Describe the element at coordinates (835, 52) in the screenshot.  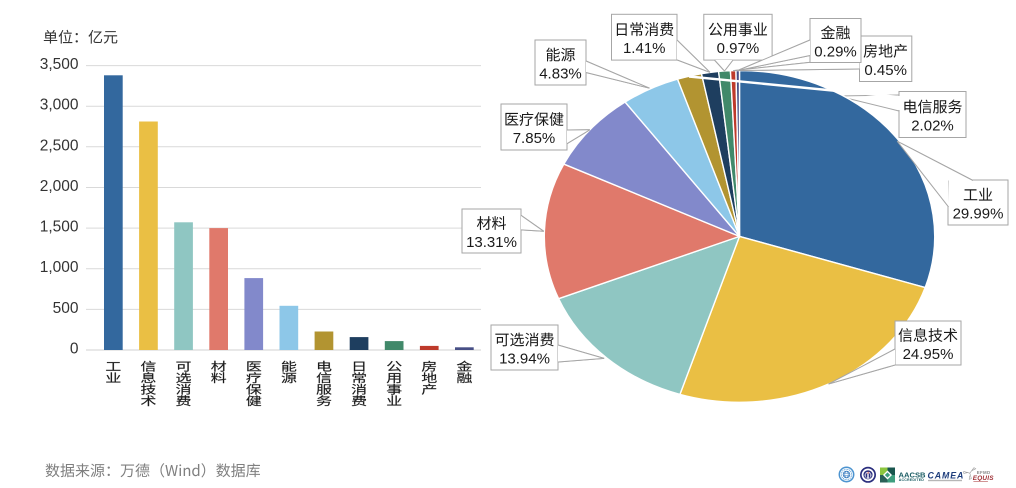
I see `svg-text: 0.29%` at that location.